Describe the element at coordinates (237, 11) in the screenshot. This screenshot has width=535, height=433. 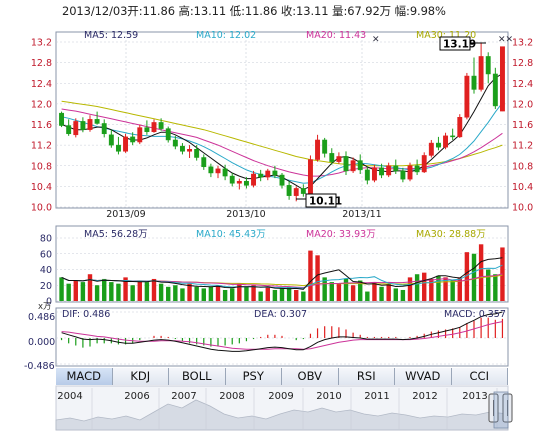
I see `low-label: 低:` at that location.